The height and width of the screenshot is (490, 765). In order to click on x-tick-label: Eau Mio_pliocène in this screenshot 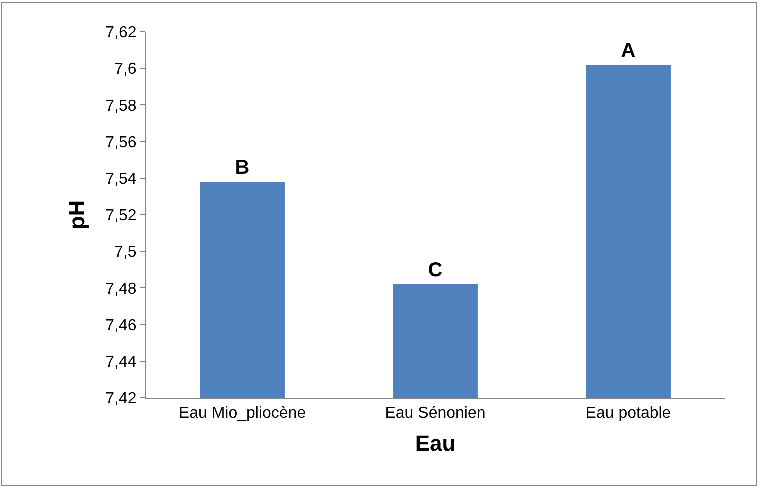, I will do `click(242, 413)`.